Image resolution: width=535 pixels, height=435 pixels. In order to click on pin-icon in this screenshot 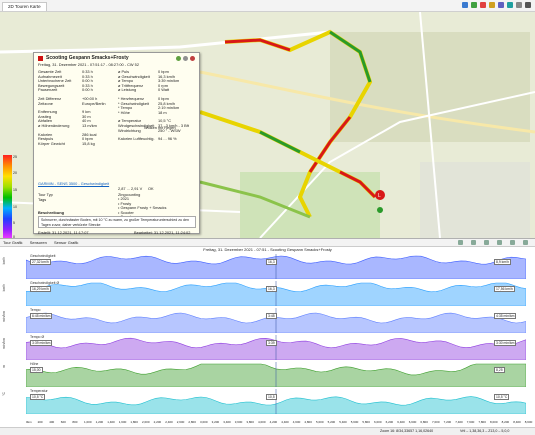, I will do `click(185, 58)`.